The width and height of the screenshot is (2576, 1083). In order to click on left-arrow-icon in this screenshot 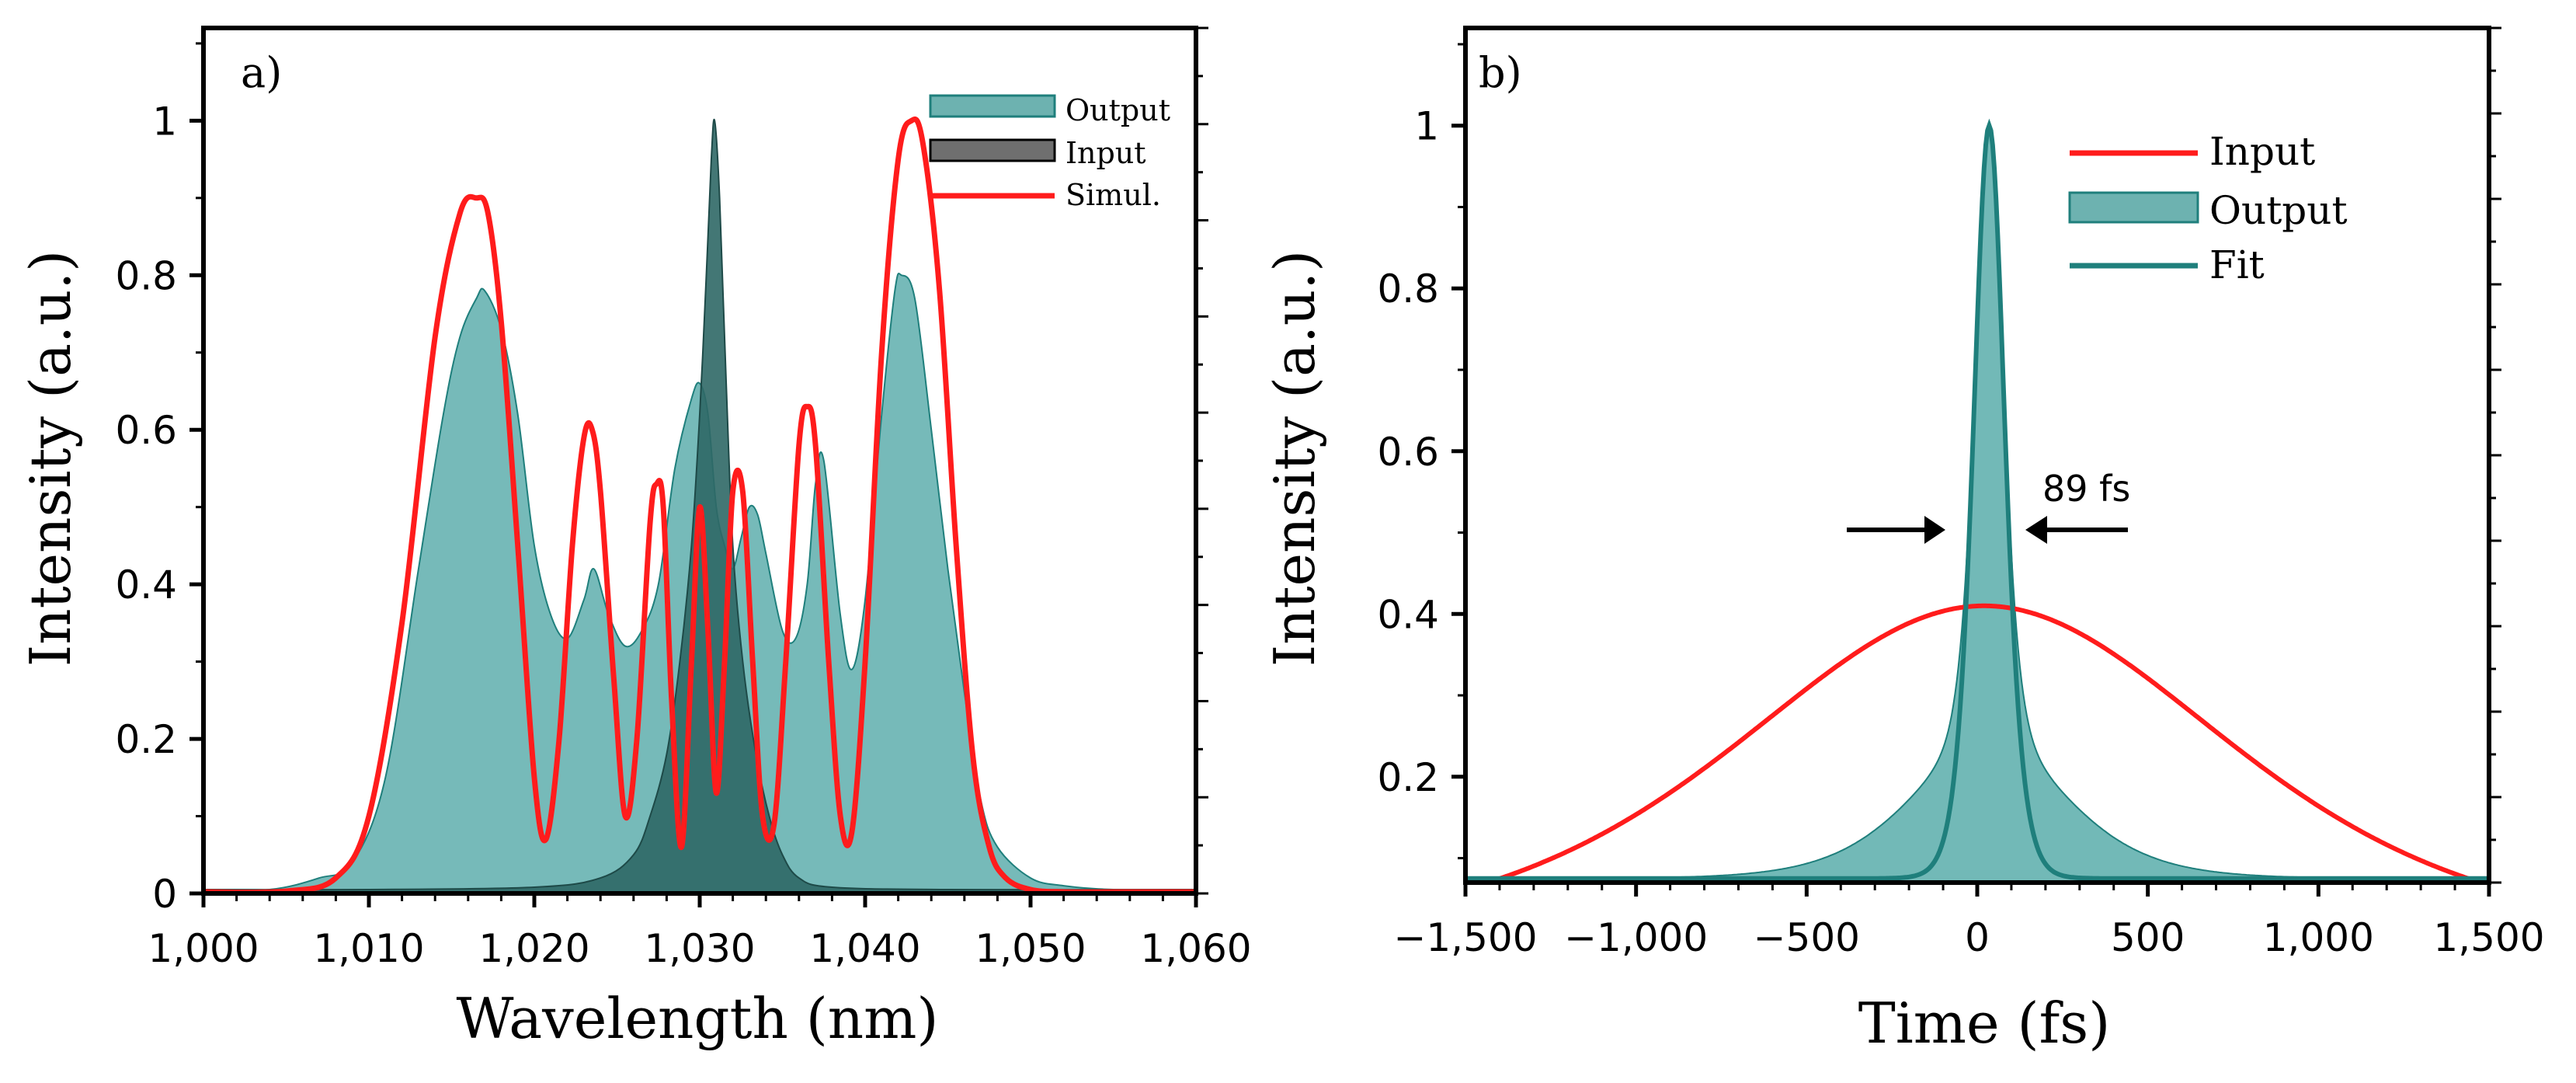, I will do `click(1896, 530)`.